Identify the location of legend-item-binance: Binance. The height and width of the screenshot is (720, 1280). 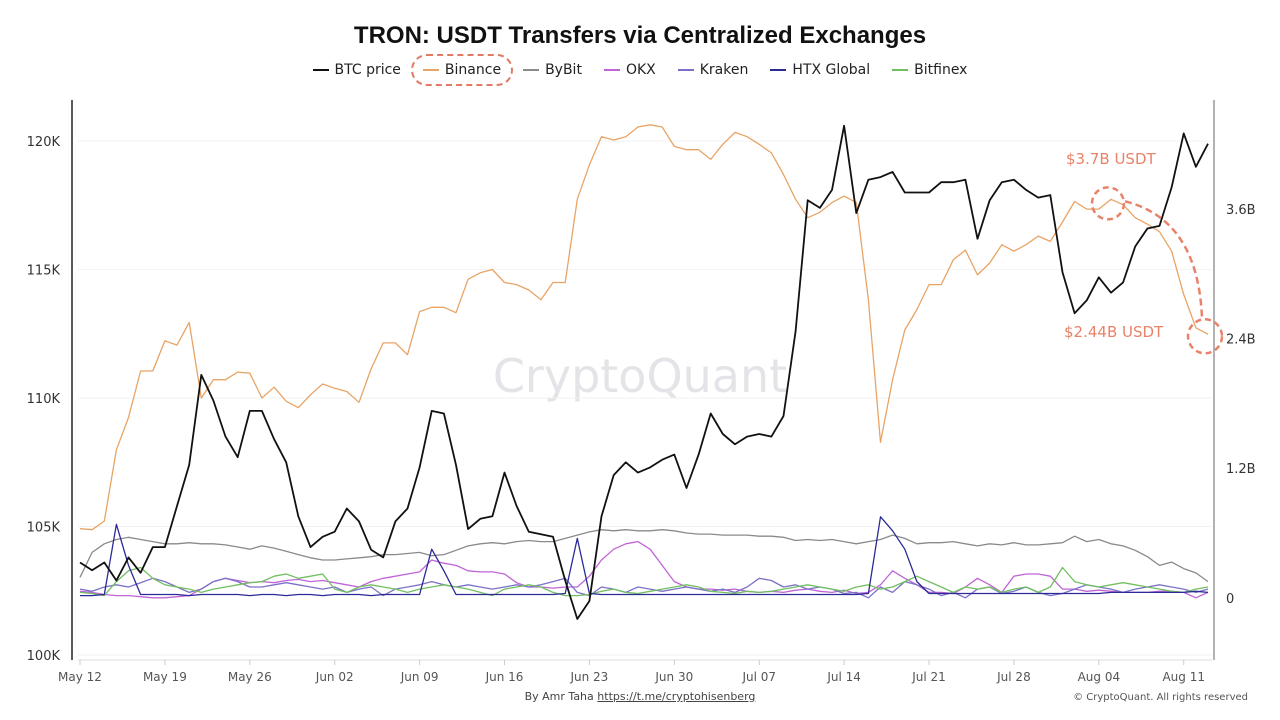
(462, 70).